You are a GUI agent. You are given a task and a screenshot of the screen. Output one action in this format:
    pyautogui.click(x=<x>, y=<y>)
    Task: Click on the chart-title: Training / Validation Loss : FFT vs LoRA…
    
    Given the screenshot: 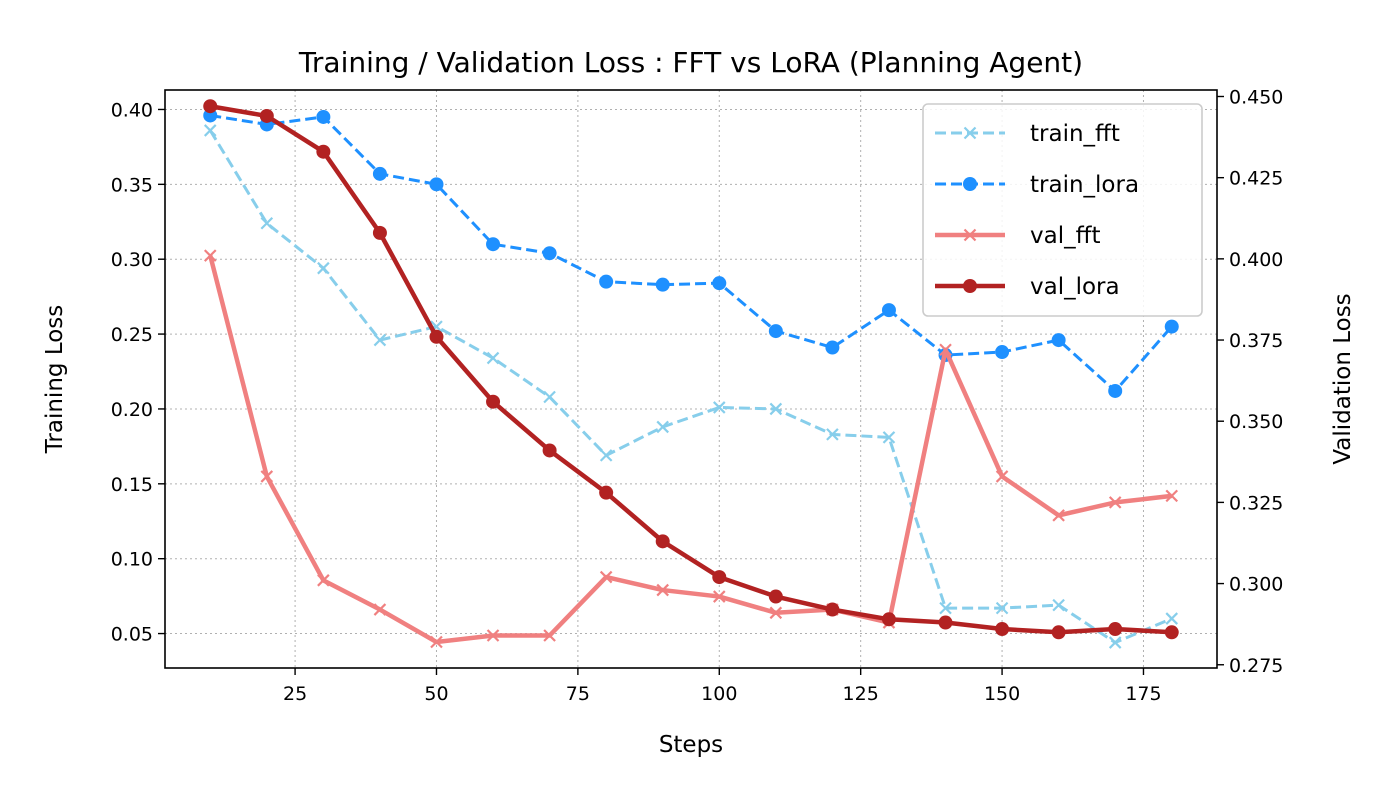 What is the action you would take?
    pyautogui.click(x=690, y=62)
    